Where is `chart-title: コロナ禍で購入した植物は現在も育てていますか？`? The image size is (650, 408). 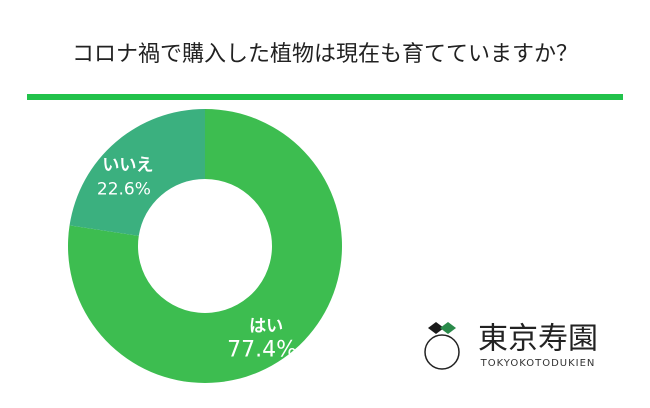
chart-title: コロナ禍で購入した植物は現在も育てていますか？ is located at coordinates (325, 54).